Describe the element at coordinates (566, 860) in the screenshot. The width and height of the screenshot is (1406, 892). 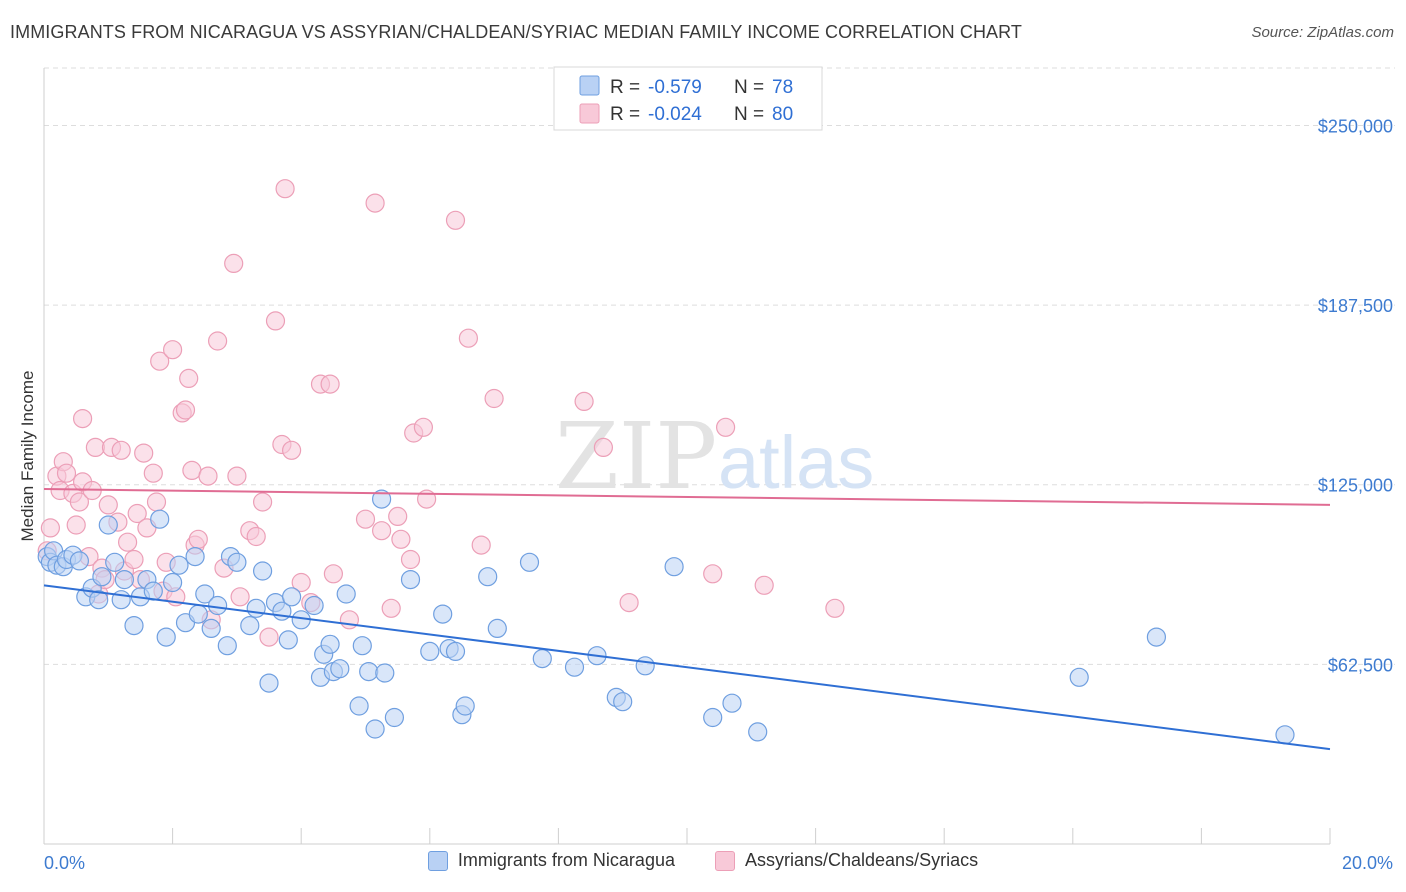
I see `legend-label-nicaragua: Immigrants from Nicaragua` at that location.